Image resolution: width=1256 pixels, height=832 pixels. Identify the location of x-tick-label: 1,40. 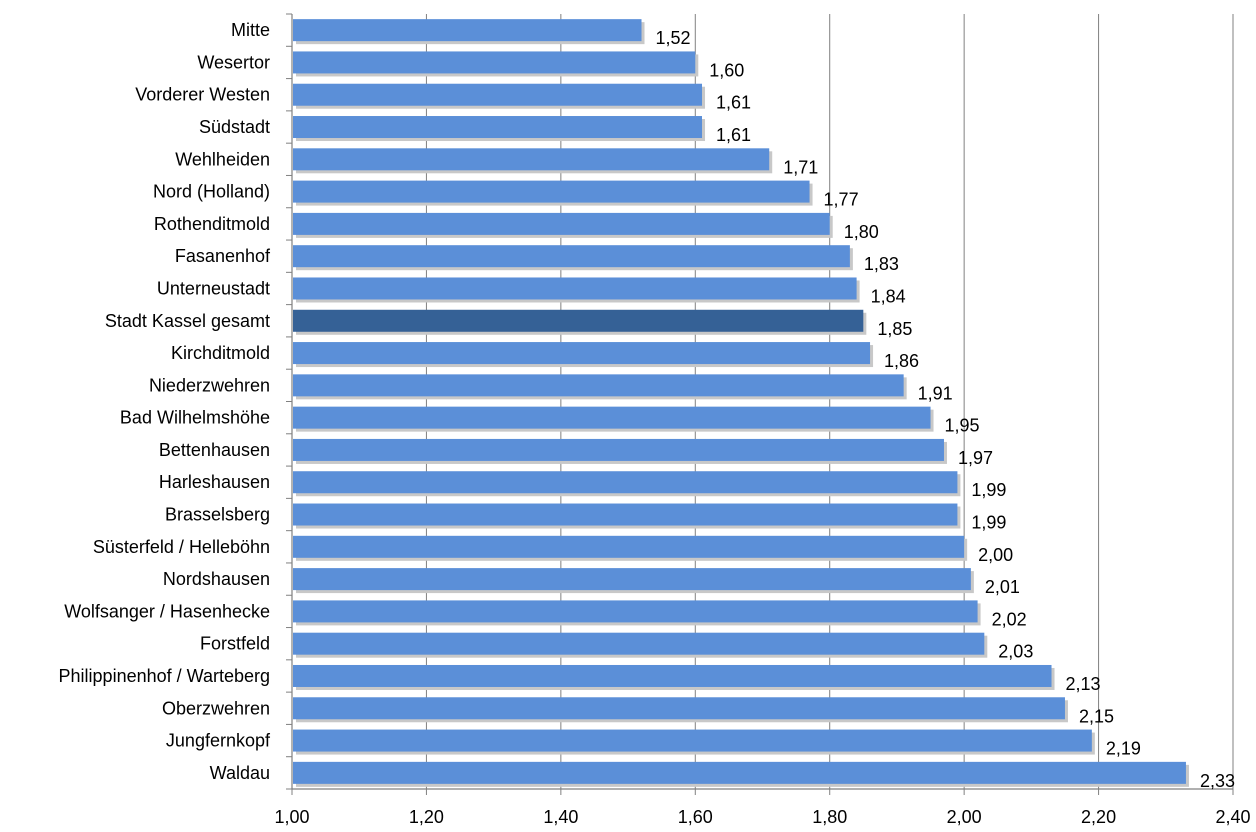
(560, 817).